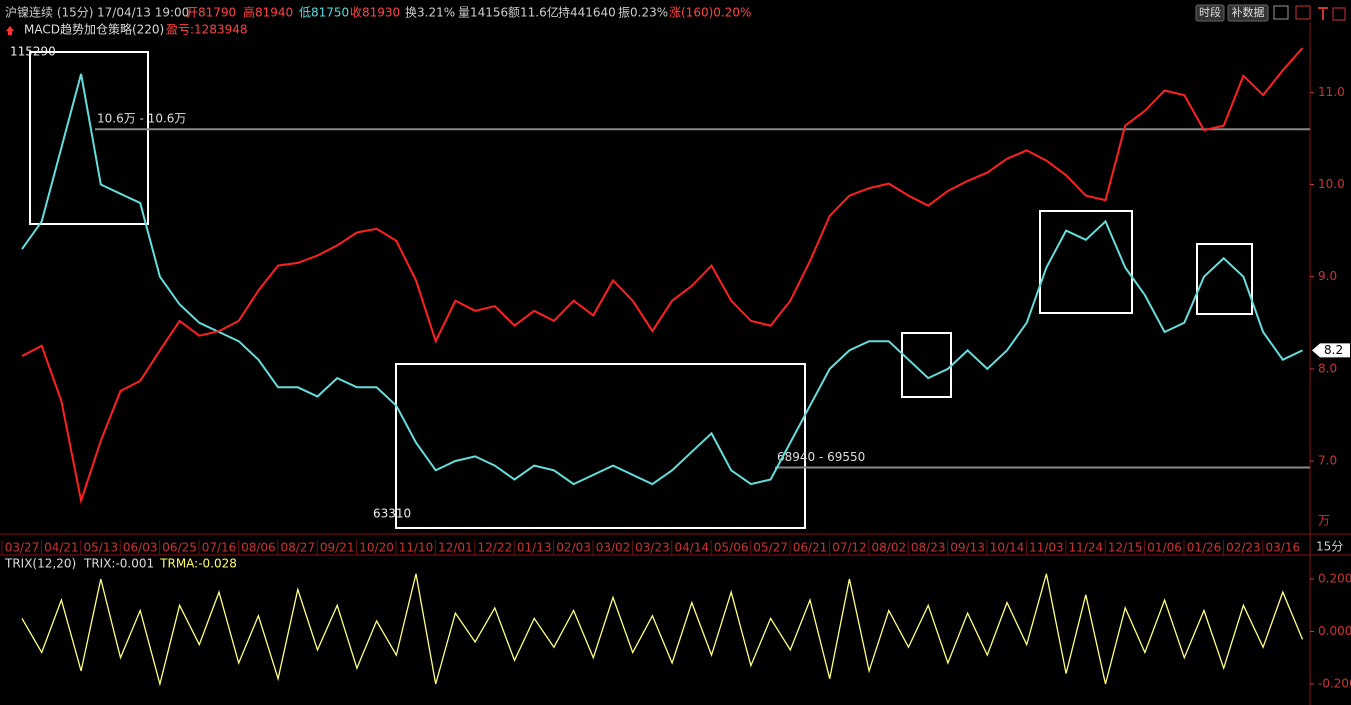  What do you see at coordinates (258, 548) in the screenshot?
I see `x-tick-label: 08/06` at bounding box center [258, 548].